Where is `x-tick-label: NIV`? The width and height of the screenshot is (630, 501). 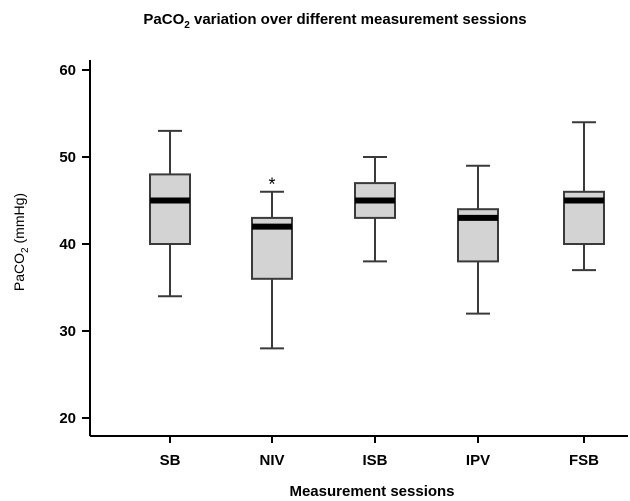 x-tick-label: NIV is located at coordinates (271, 460).